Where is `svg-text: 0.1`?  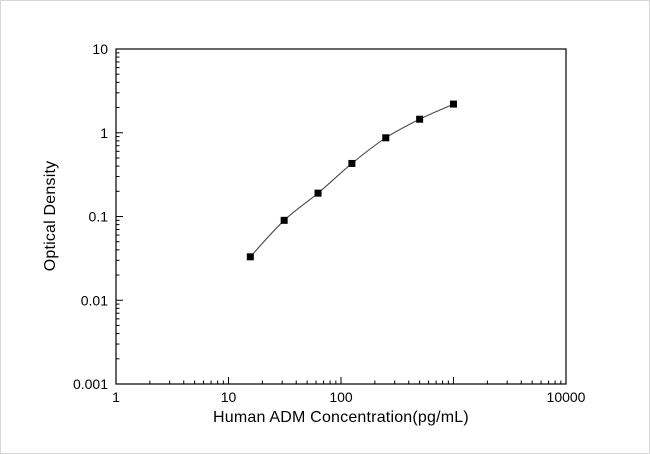
svg-text: 0.1 is located at coordinates (99, 217).